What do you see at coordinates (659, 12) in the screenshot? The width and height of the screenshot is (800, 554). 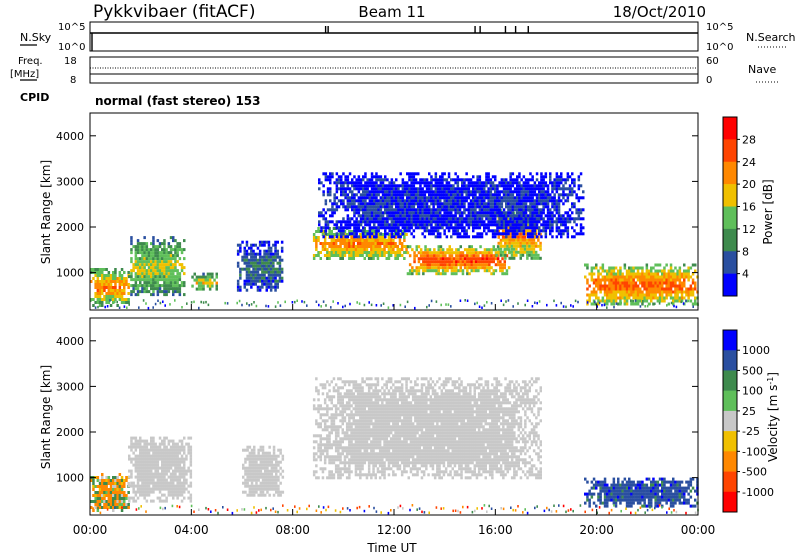 I see `date-title: 18/Oct/2010` at bounding box center [659, 12].